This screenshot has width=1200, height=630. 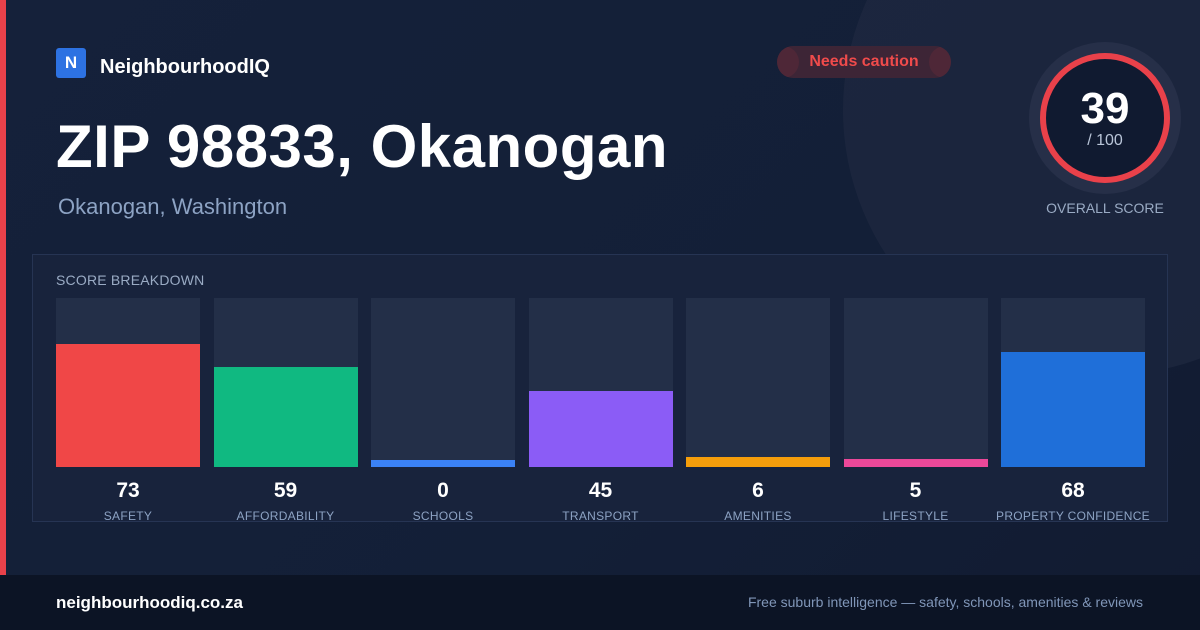 I want to click on overall-score-max: / 100, so click(x=1105, y=140).